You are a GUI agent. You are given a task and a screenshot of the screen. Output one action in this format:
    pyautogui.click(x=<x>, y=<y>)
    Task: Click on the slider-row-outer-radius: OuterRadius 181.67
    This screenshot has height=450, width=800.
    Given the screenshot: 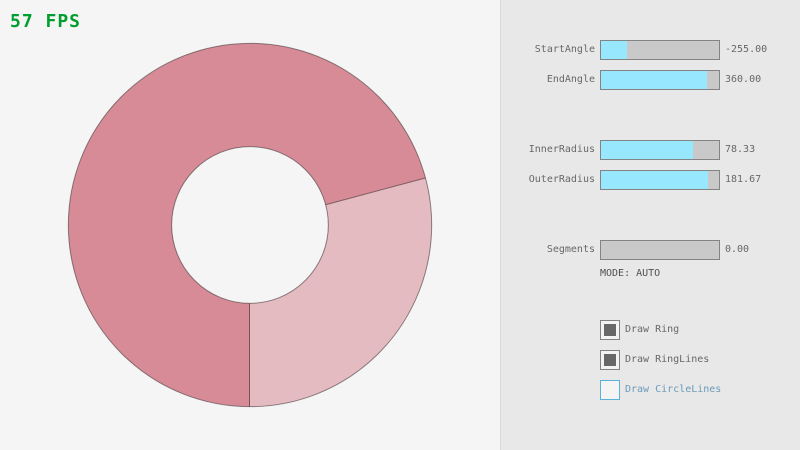 What is the action you would take?
    pyautogui.click(x=400, y=180)
    